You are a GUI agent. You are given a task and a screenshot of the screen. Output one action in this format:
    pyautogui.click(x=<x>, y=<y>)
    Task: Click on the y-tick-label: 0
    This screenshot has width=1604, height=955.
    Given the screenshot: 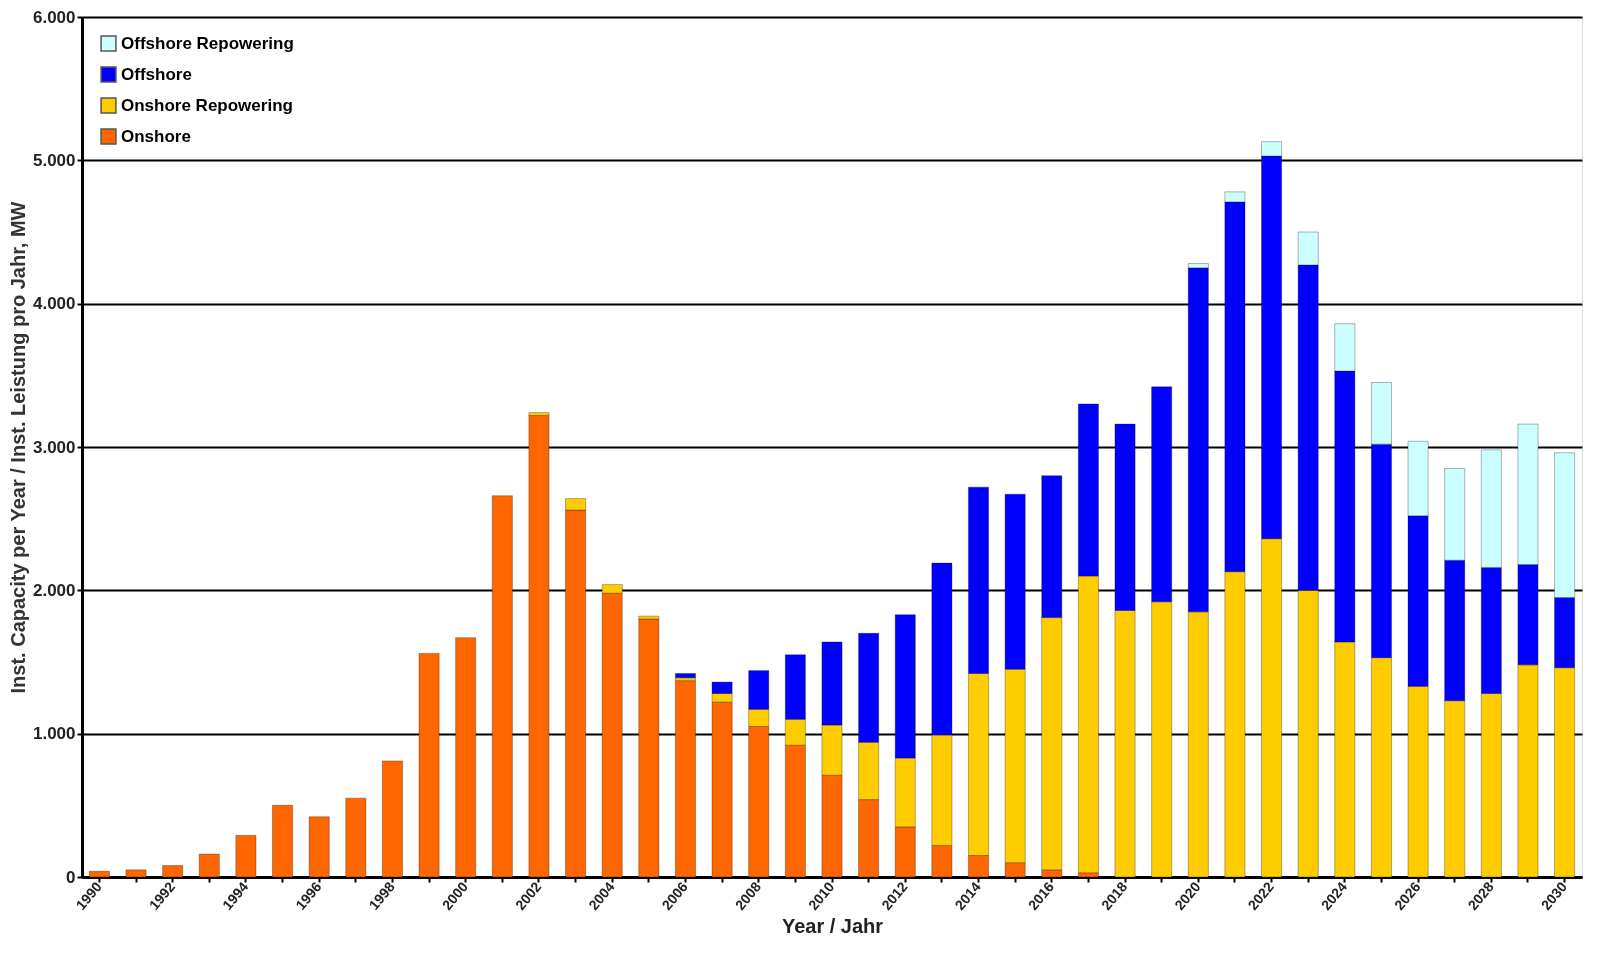 What is the action you would take?
    pyautogui.click(x=71, y=877)
    